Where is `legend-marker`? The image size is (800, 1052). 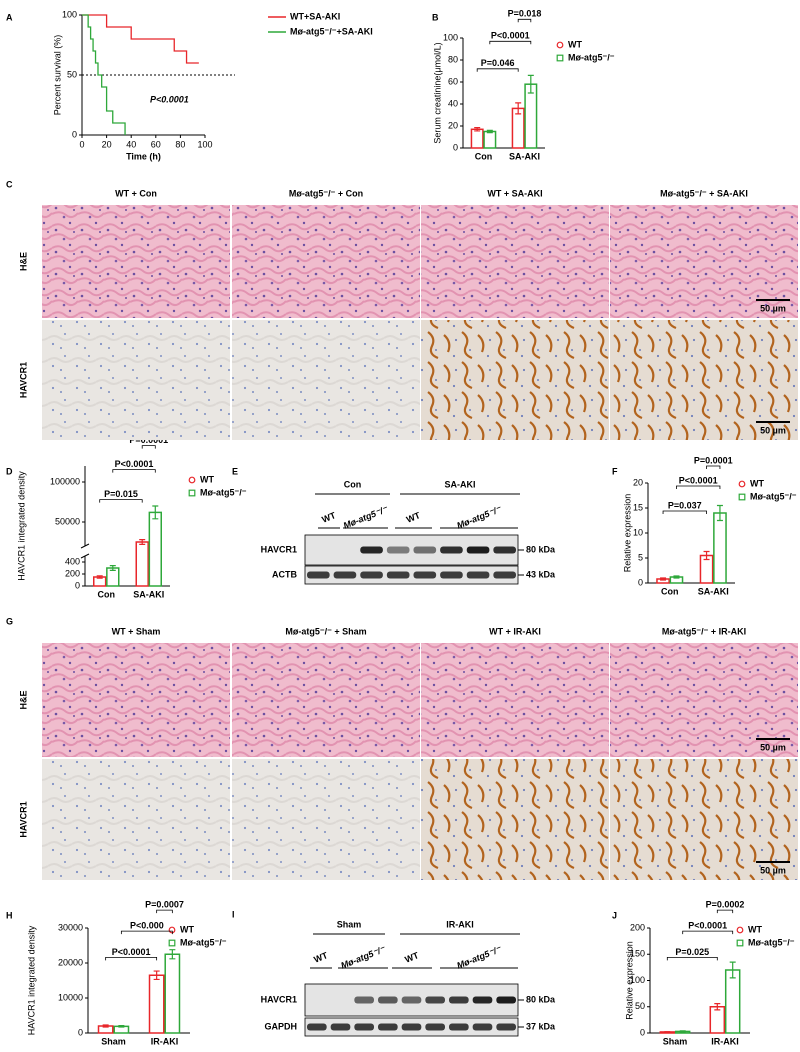 legend-marker is located at coordinates (560, 45).